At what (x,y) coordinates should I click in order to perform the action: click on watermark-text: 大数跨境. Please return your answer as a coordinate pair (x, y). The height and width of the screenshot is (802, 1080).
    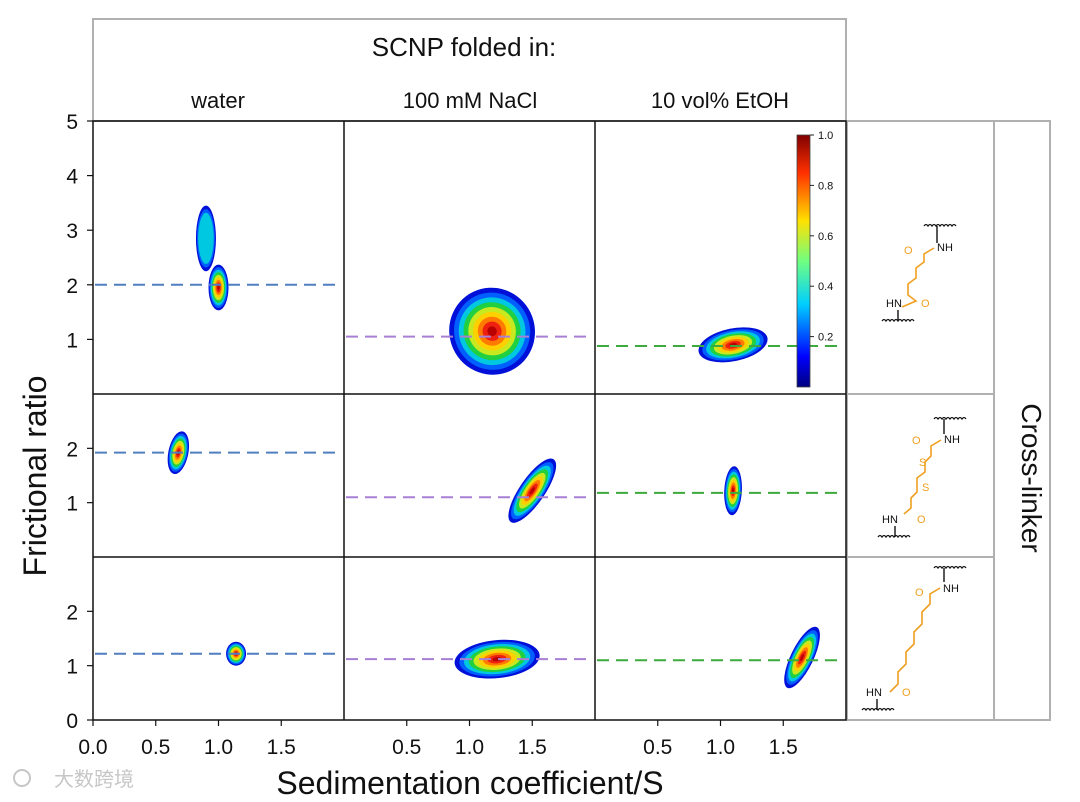
    Looking at the image, I should click on (94, 779).